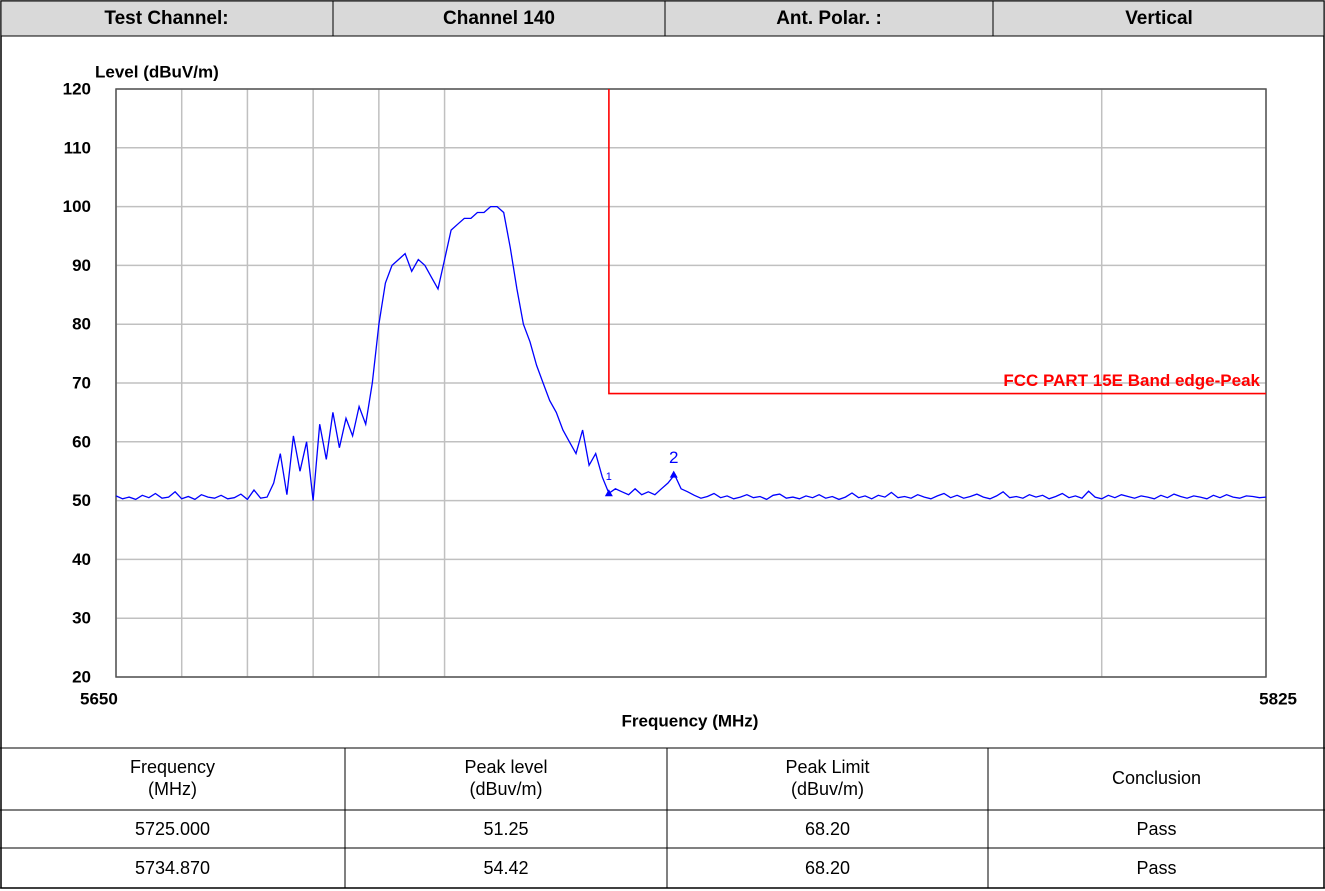 This screenshot has height=891, width=1325. Describe the element at coordinates (172, 767) in the screenshot. I see `table-header-cell: Frequency` at that location.